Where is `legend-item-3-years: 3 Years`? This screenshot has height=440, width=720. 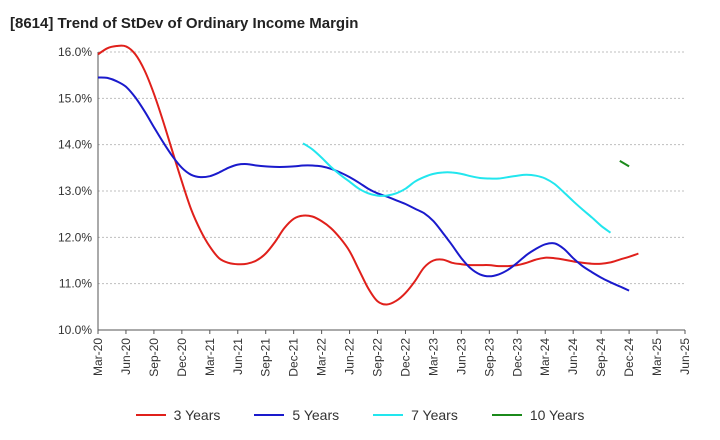
legend-item-3-years: 3 Years is located at coordinates (178, 415).